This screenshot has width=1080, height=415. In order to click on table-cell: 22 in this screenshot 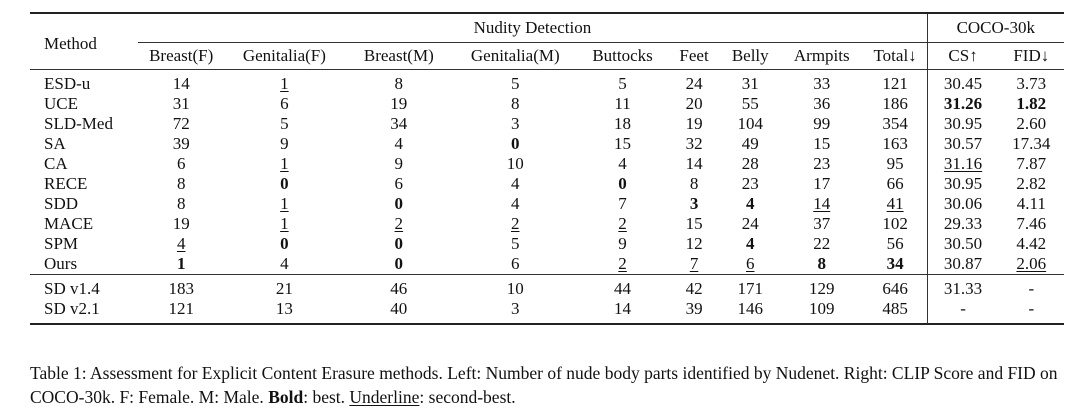, I will do `click(822, 243)`.